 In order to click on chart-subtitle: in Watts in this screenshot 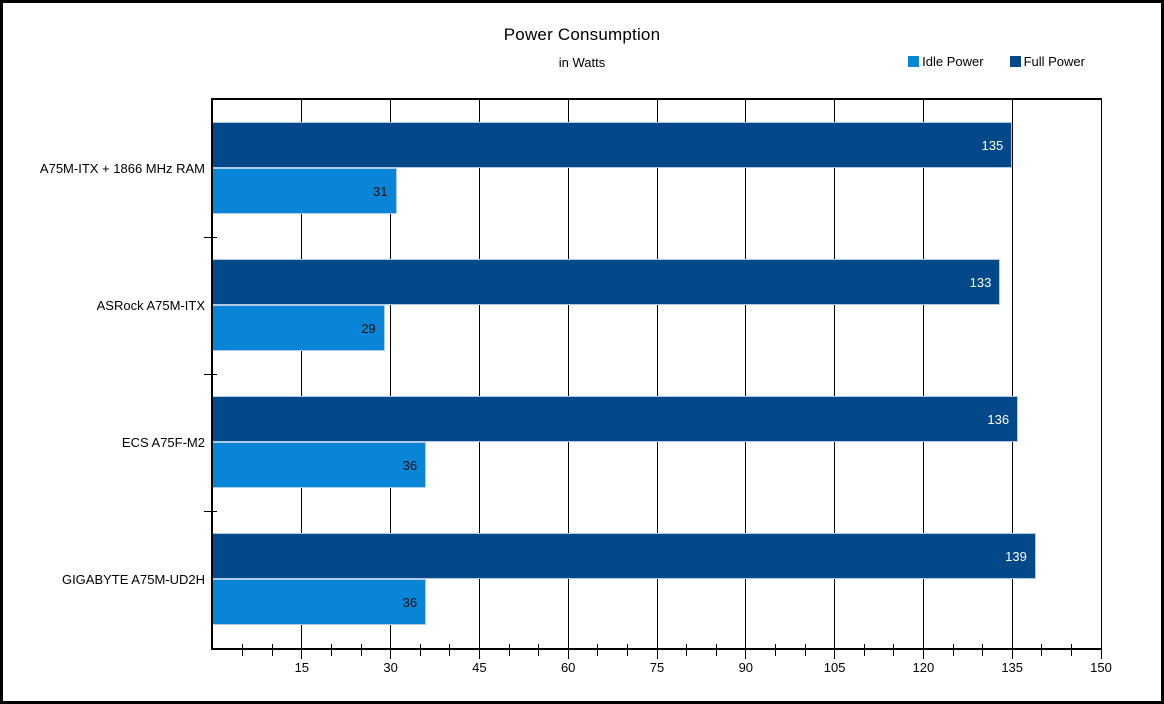, I will do `click(582, 62)`.